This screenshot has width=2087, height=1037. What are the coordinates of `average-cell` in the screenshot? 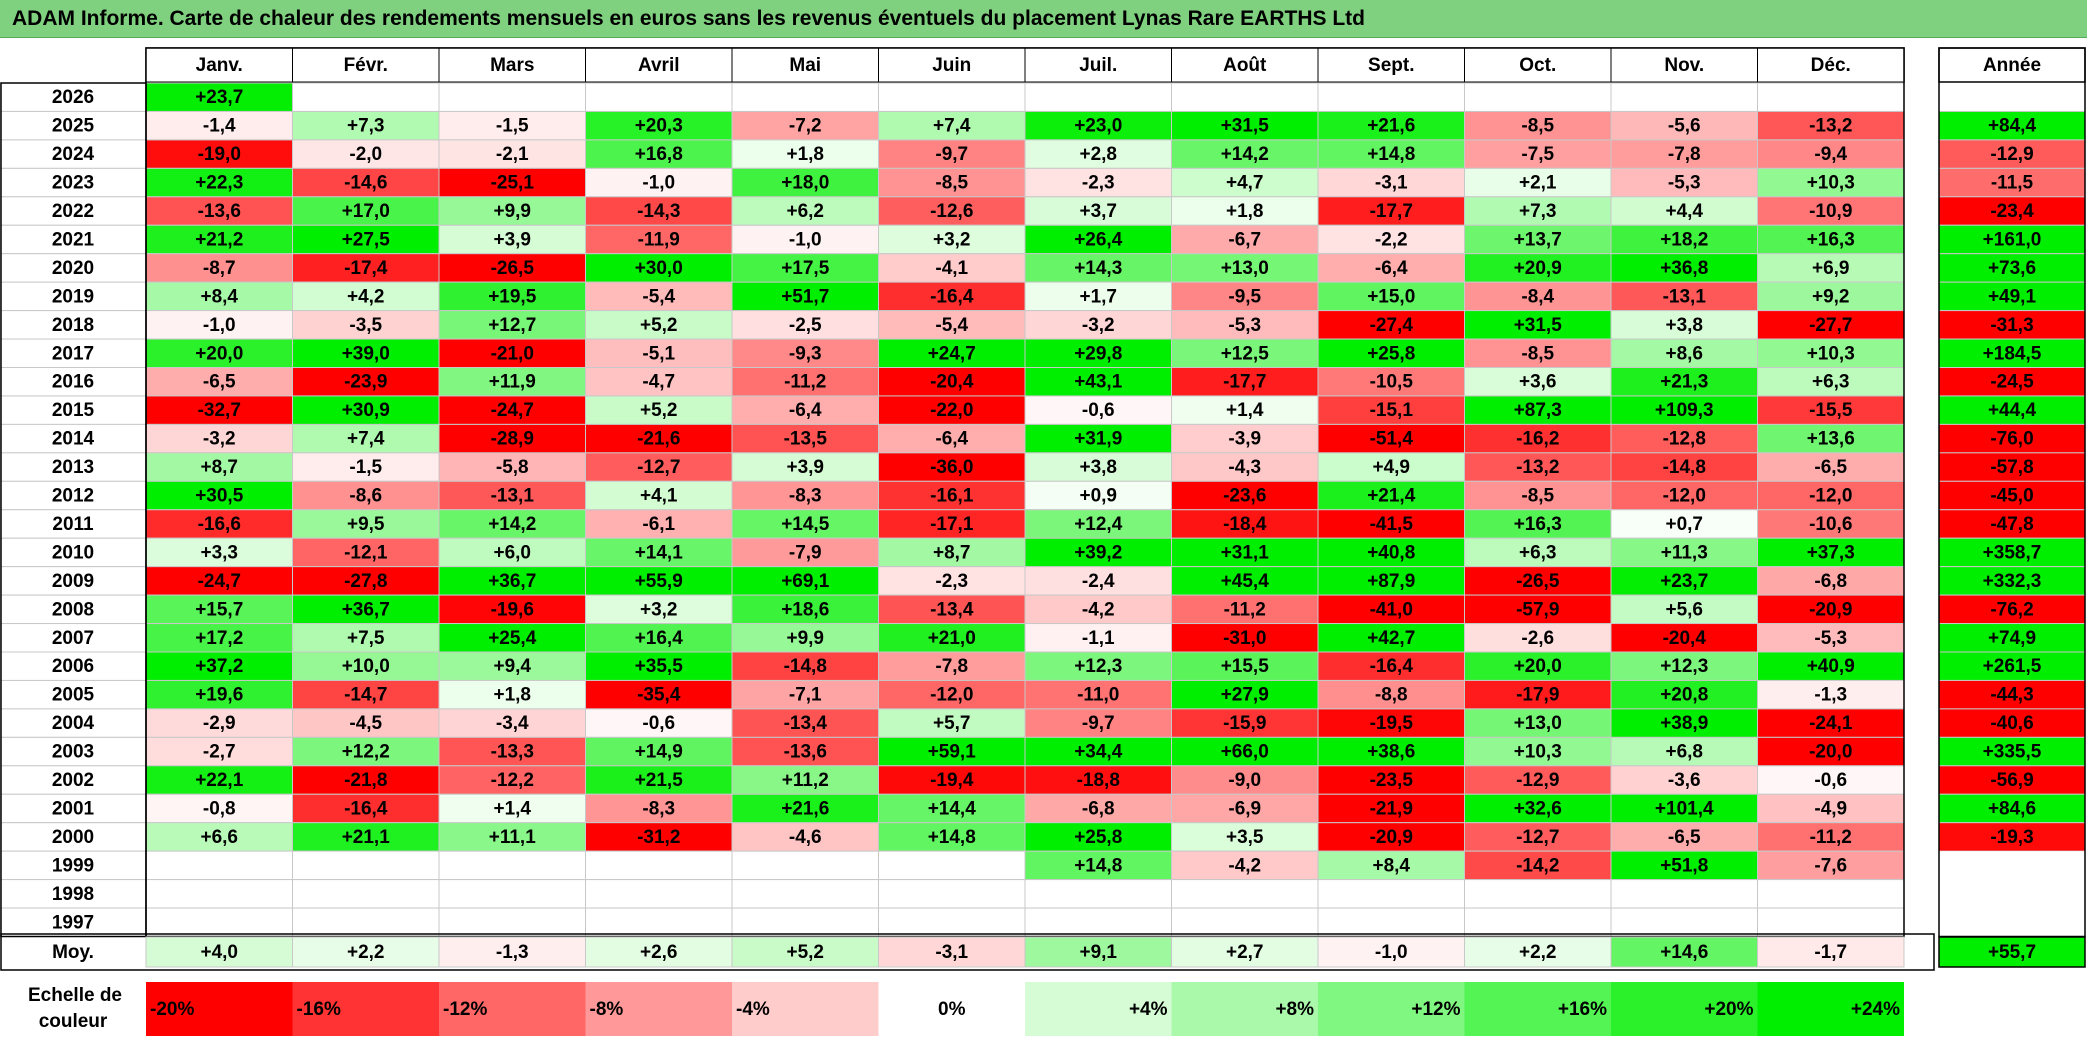 It's located at (1831, 952).